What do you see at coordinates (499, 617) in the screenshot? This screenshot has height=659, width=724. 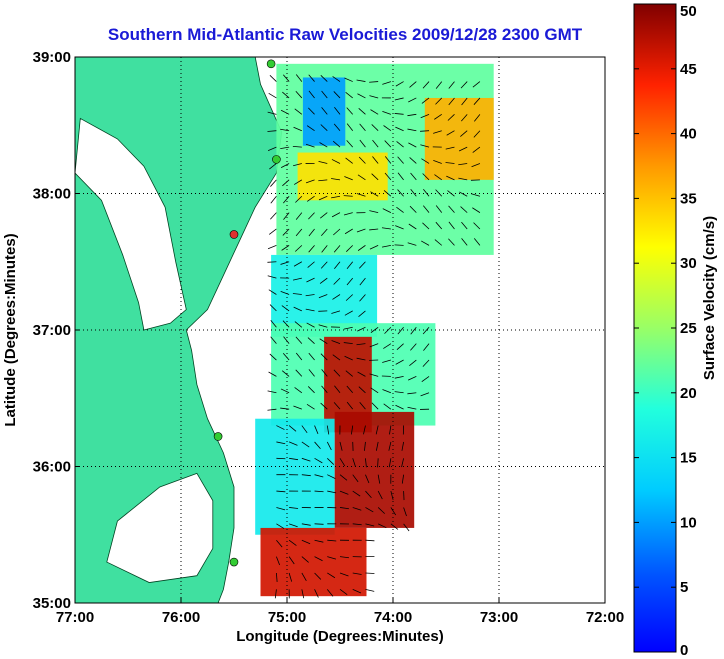 I see `x-tick-label: 73:00` at bounding box center [499, 617].